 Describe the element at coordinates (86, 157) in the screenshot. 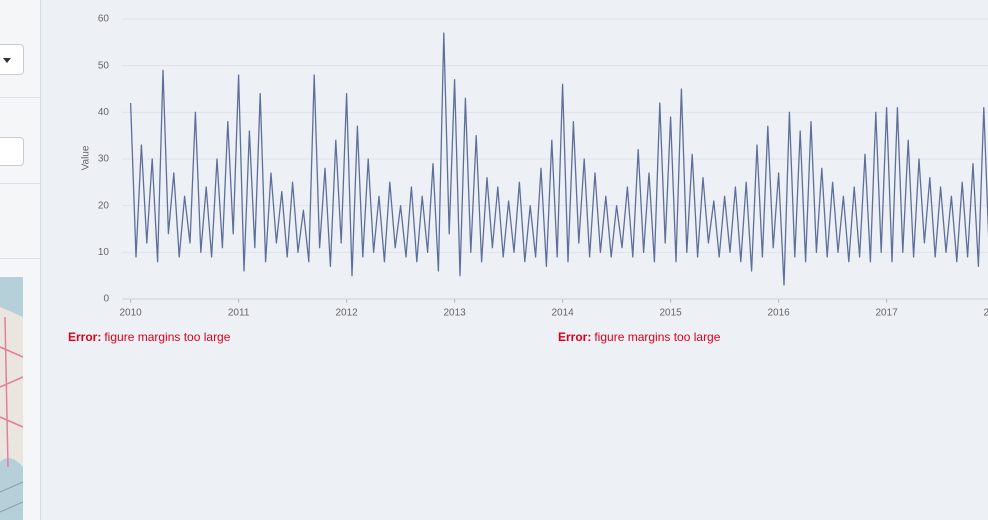

I see `y-axis-label: Value` at that location.